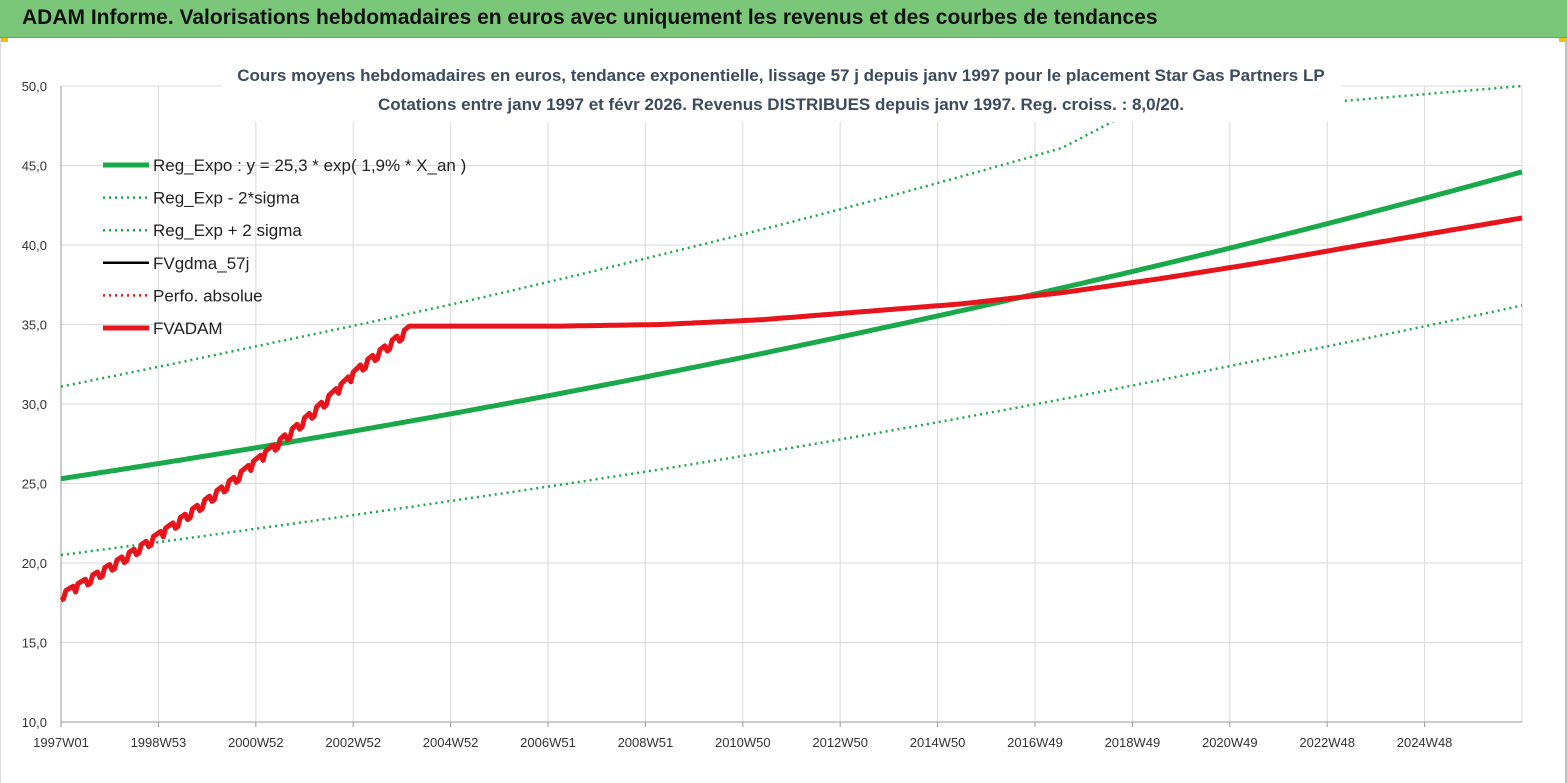 This screenshot has height=783, width=1567. What do you see at coordinates (353, 742) in the screenshot?
I see `x-tick-label: 2002W52` at bounding box center [353, 742].